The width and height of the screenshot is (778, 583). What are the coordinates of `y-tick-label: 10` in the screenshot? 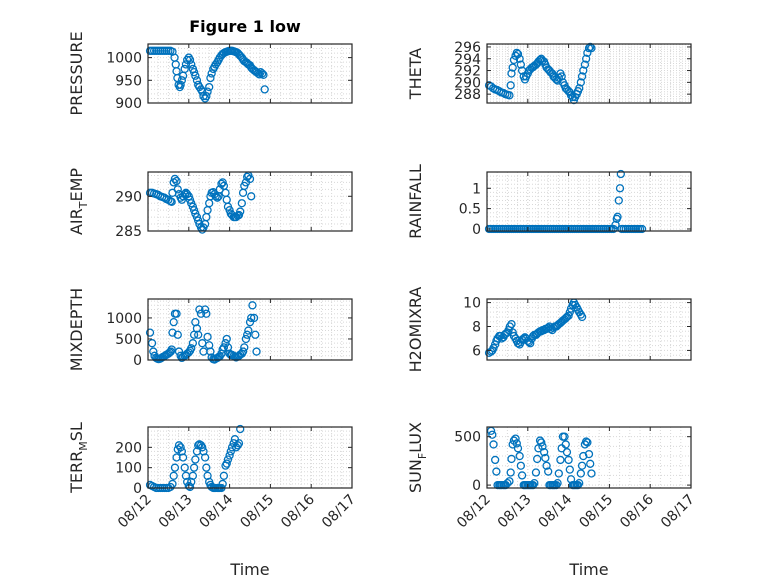 It's located at (472, 304).